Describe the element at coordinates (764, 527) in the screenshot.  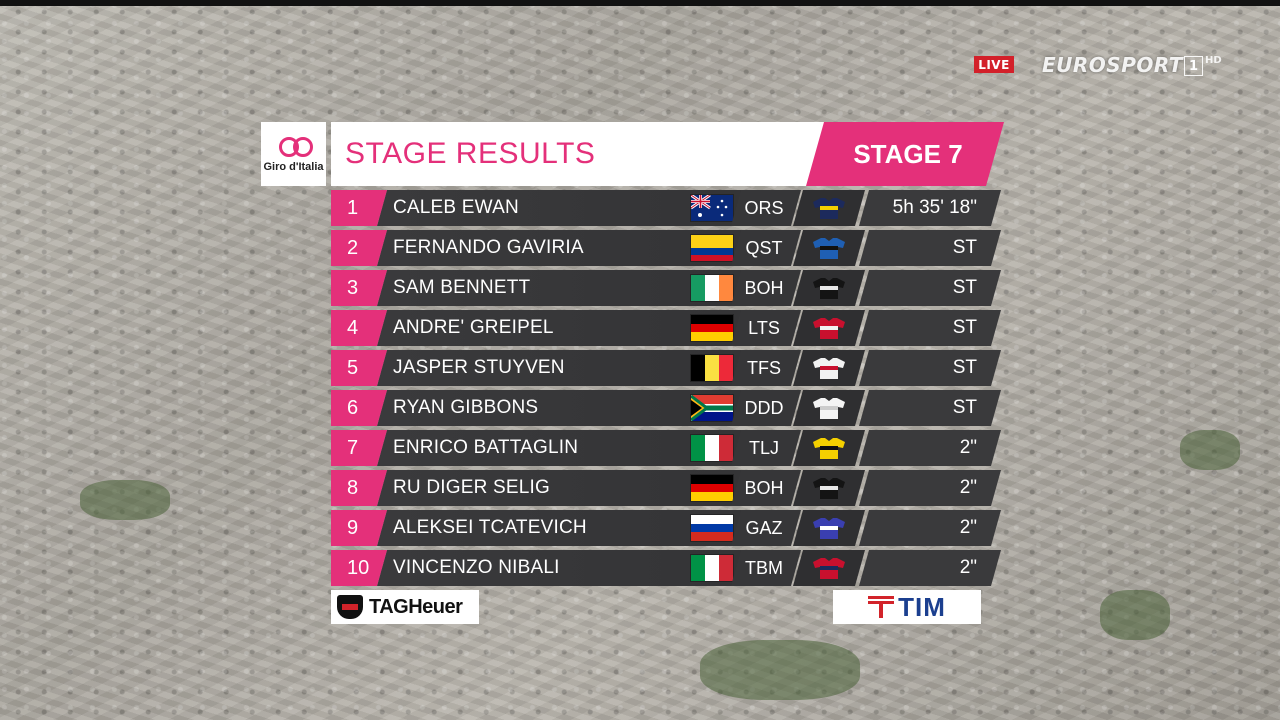
I see `team-code: GAZ` at that location.